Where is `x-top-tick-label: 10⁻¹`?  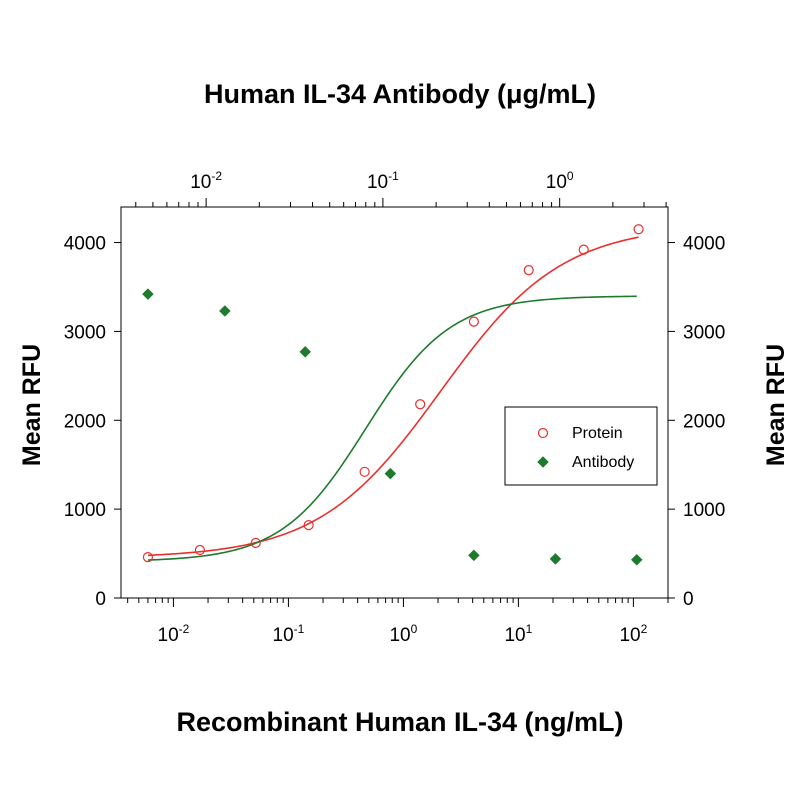
x-top-tick-label: 10⁻¹ is located at coordinates (383, 181).